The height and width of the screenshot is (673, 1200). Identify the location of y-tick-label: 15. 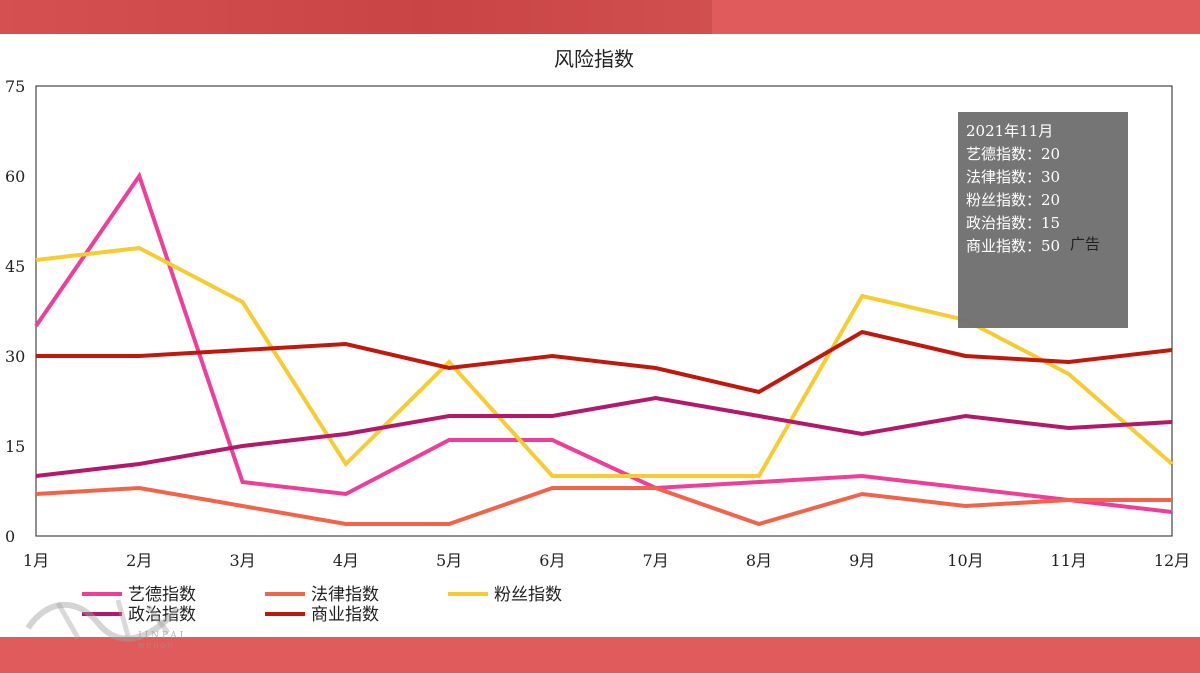
(15, 446).